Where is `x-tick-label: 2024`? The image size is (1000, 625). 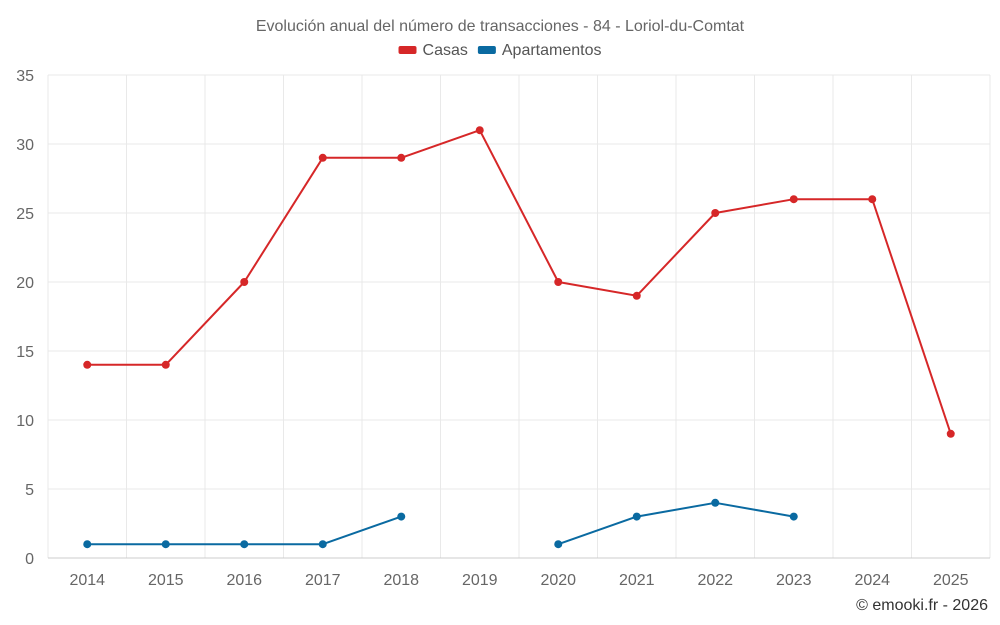
x-tick-label: 2024 is located at coordinates (872, 580).